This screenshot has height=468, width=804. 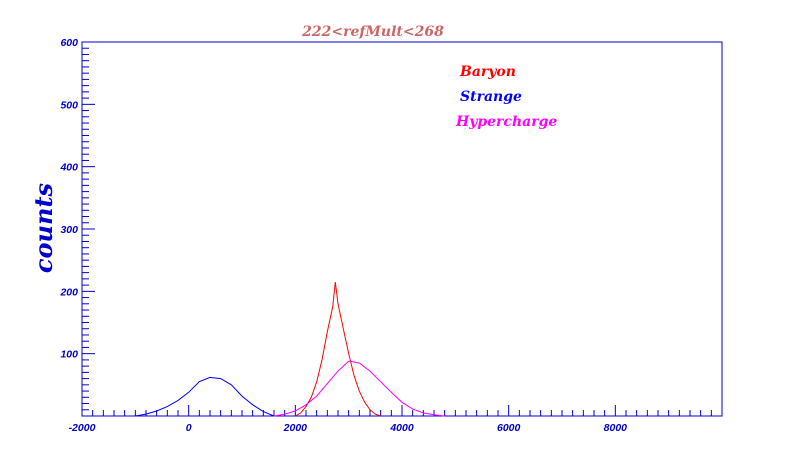 What do you see at coordinates (506, 122) in the screenshot?
I see `legend-entry-hypercharge: Hypercharge` at bounding box center [506, 122].